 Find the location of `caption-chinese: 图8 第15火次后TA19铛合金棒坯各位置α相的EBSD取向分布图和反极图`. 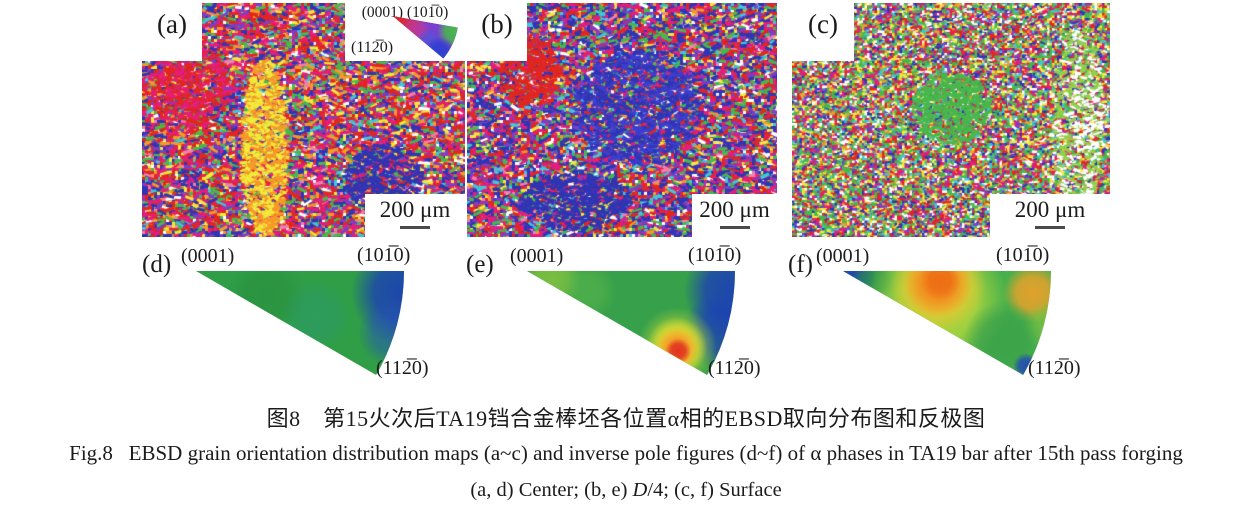

caption-chinese: 图8 第15火次后TA19铛合金棒坯各位置α相的EBSD取向分布图和反极图 is located at coordinates (626, 418).